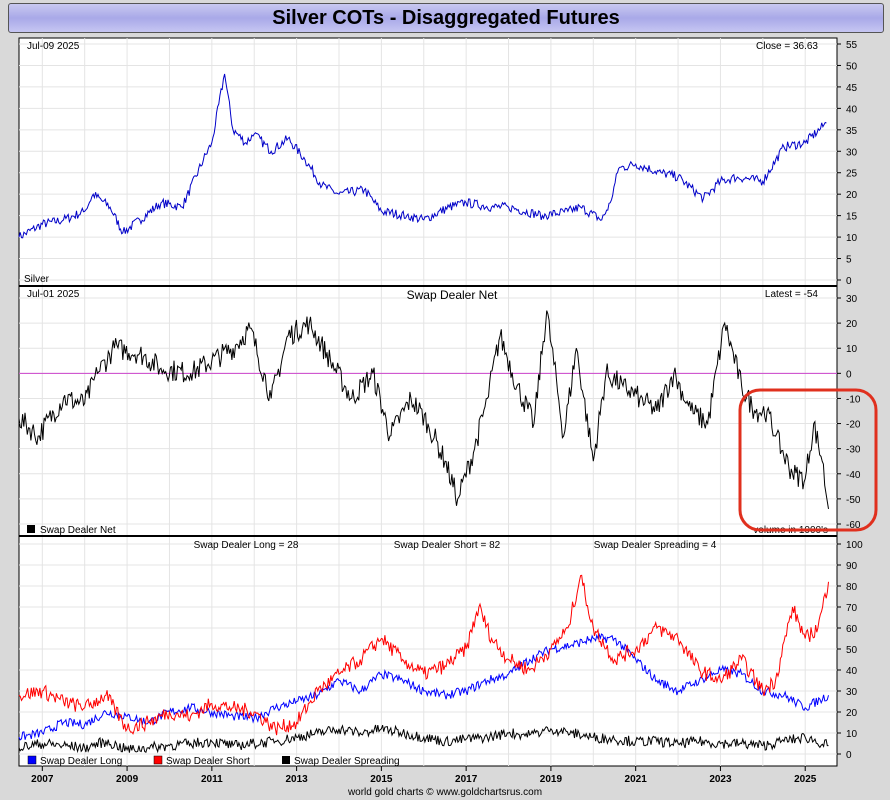 The width and height of the screenshot is (890, 800). What do you see at coordinates (852, 88) in the screenshot?
I see `y-tick-label: 45` at bounding box center [852, 88].